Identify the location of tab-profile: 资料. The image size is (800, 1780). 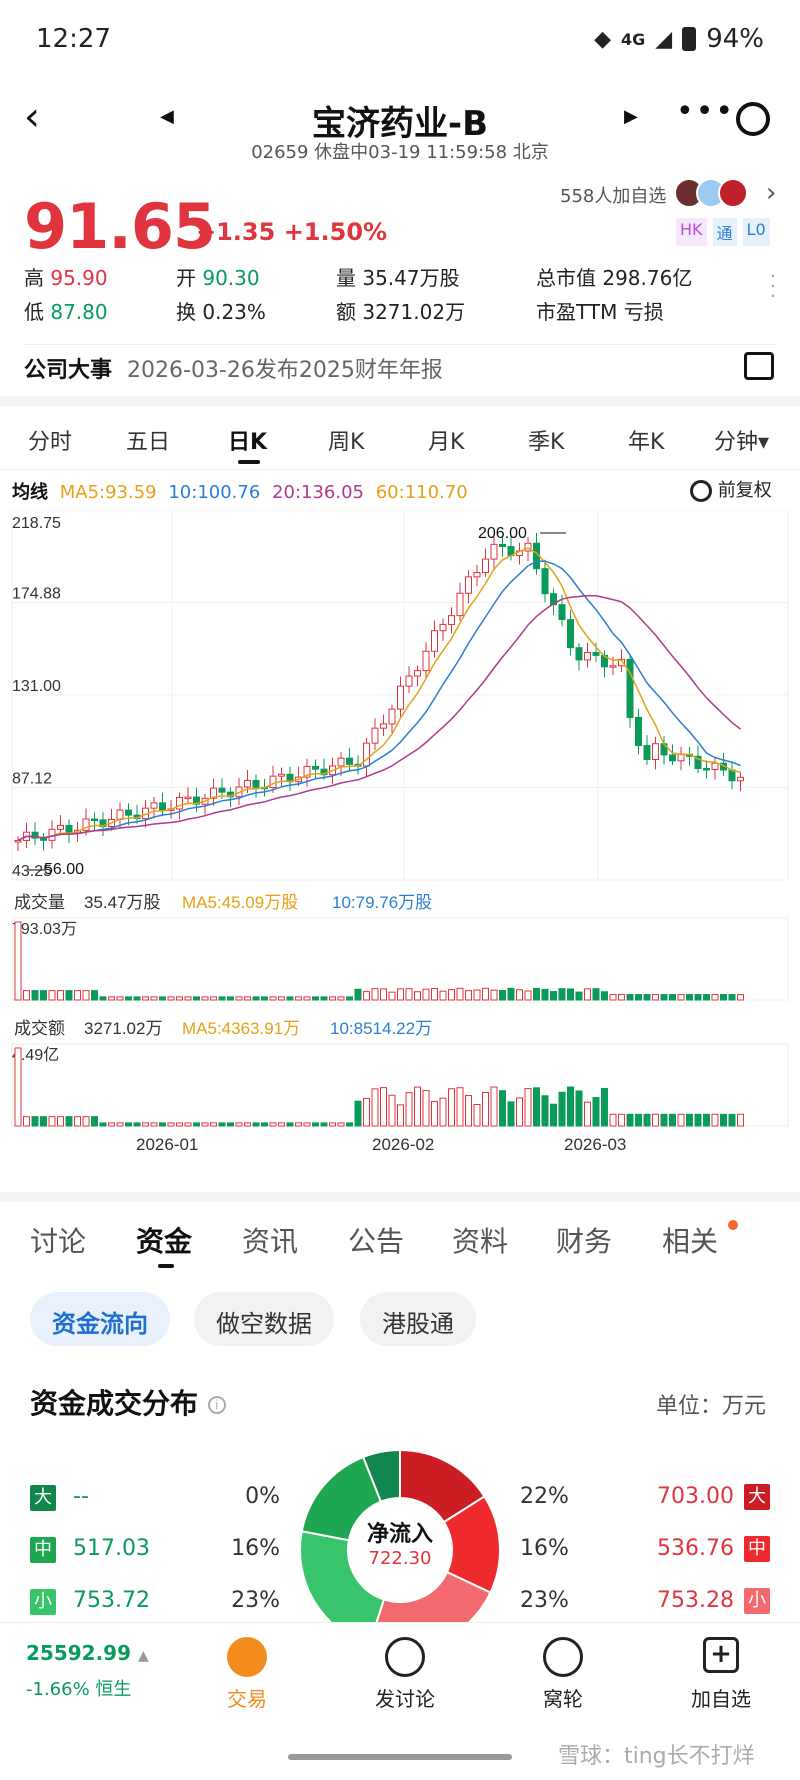
(480, 1241).